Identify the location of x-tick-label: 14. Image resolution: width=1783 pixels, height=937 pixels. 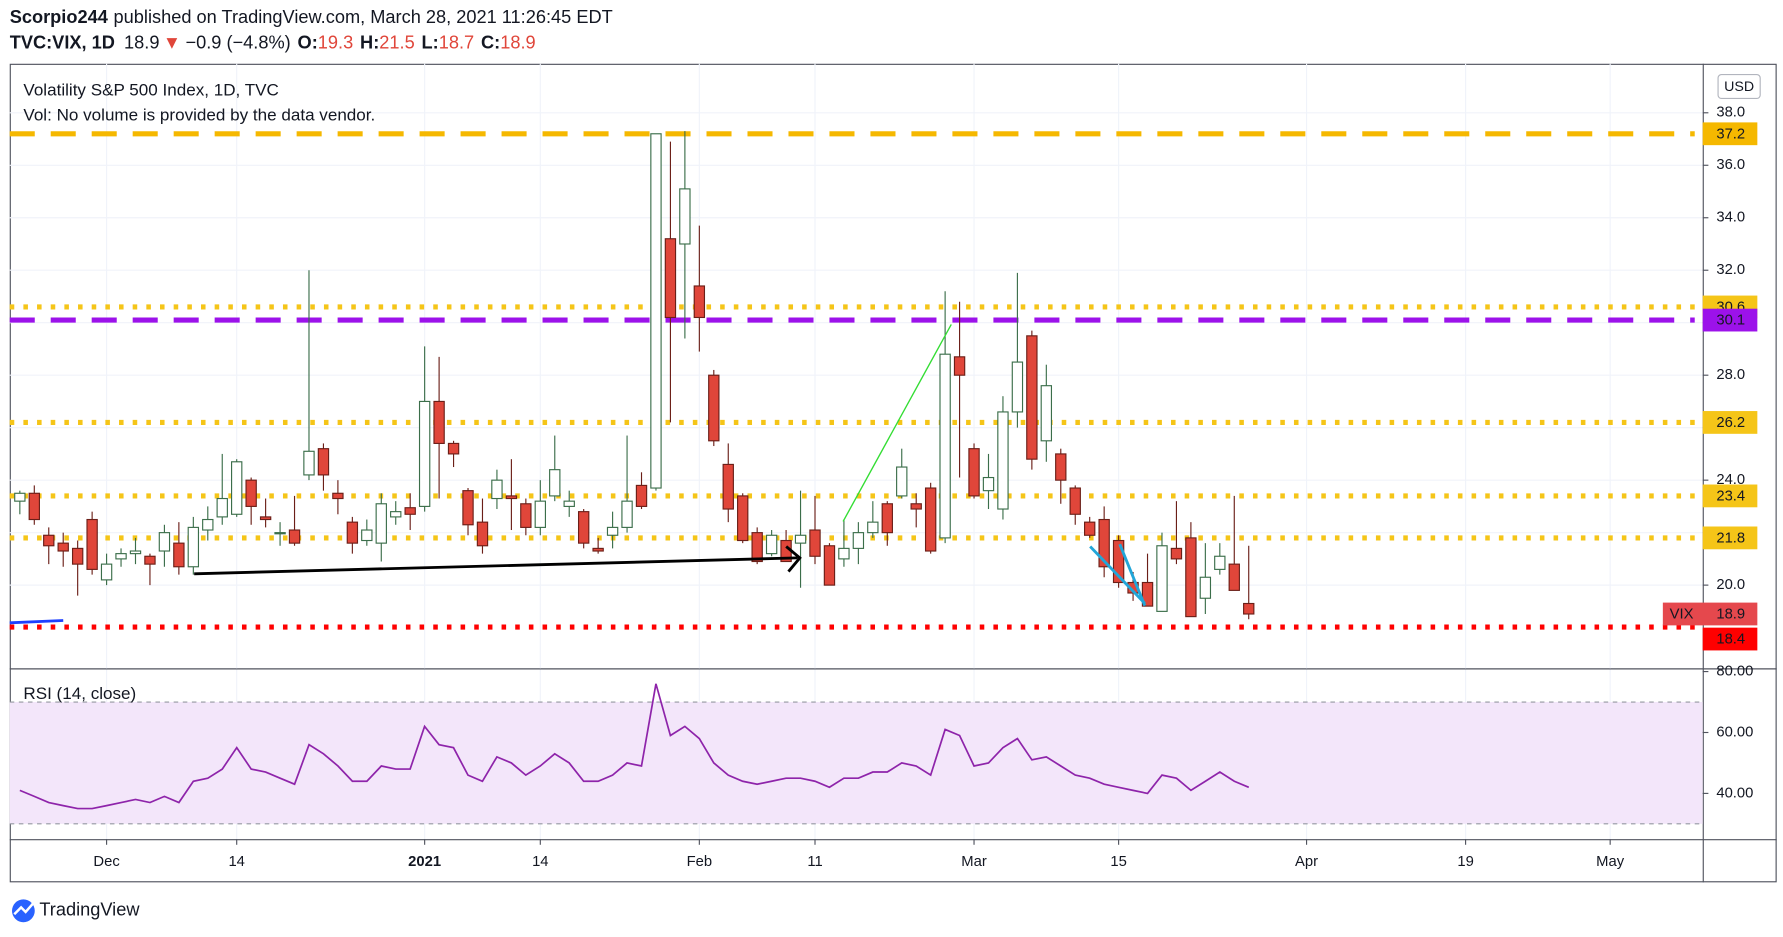
(236, 862).